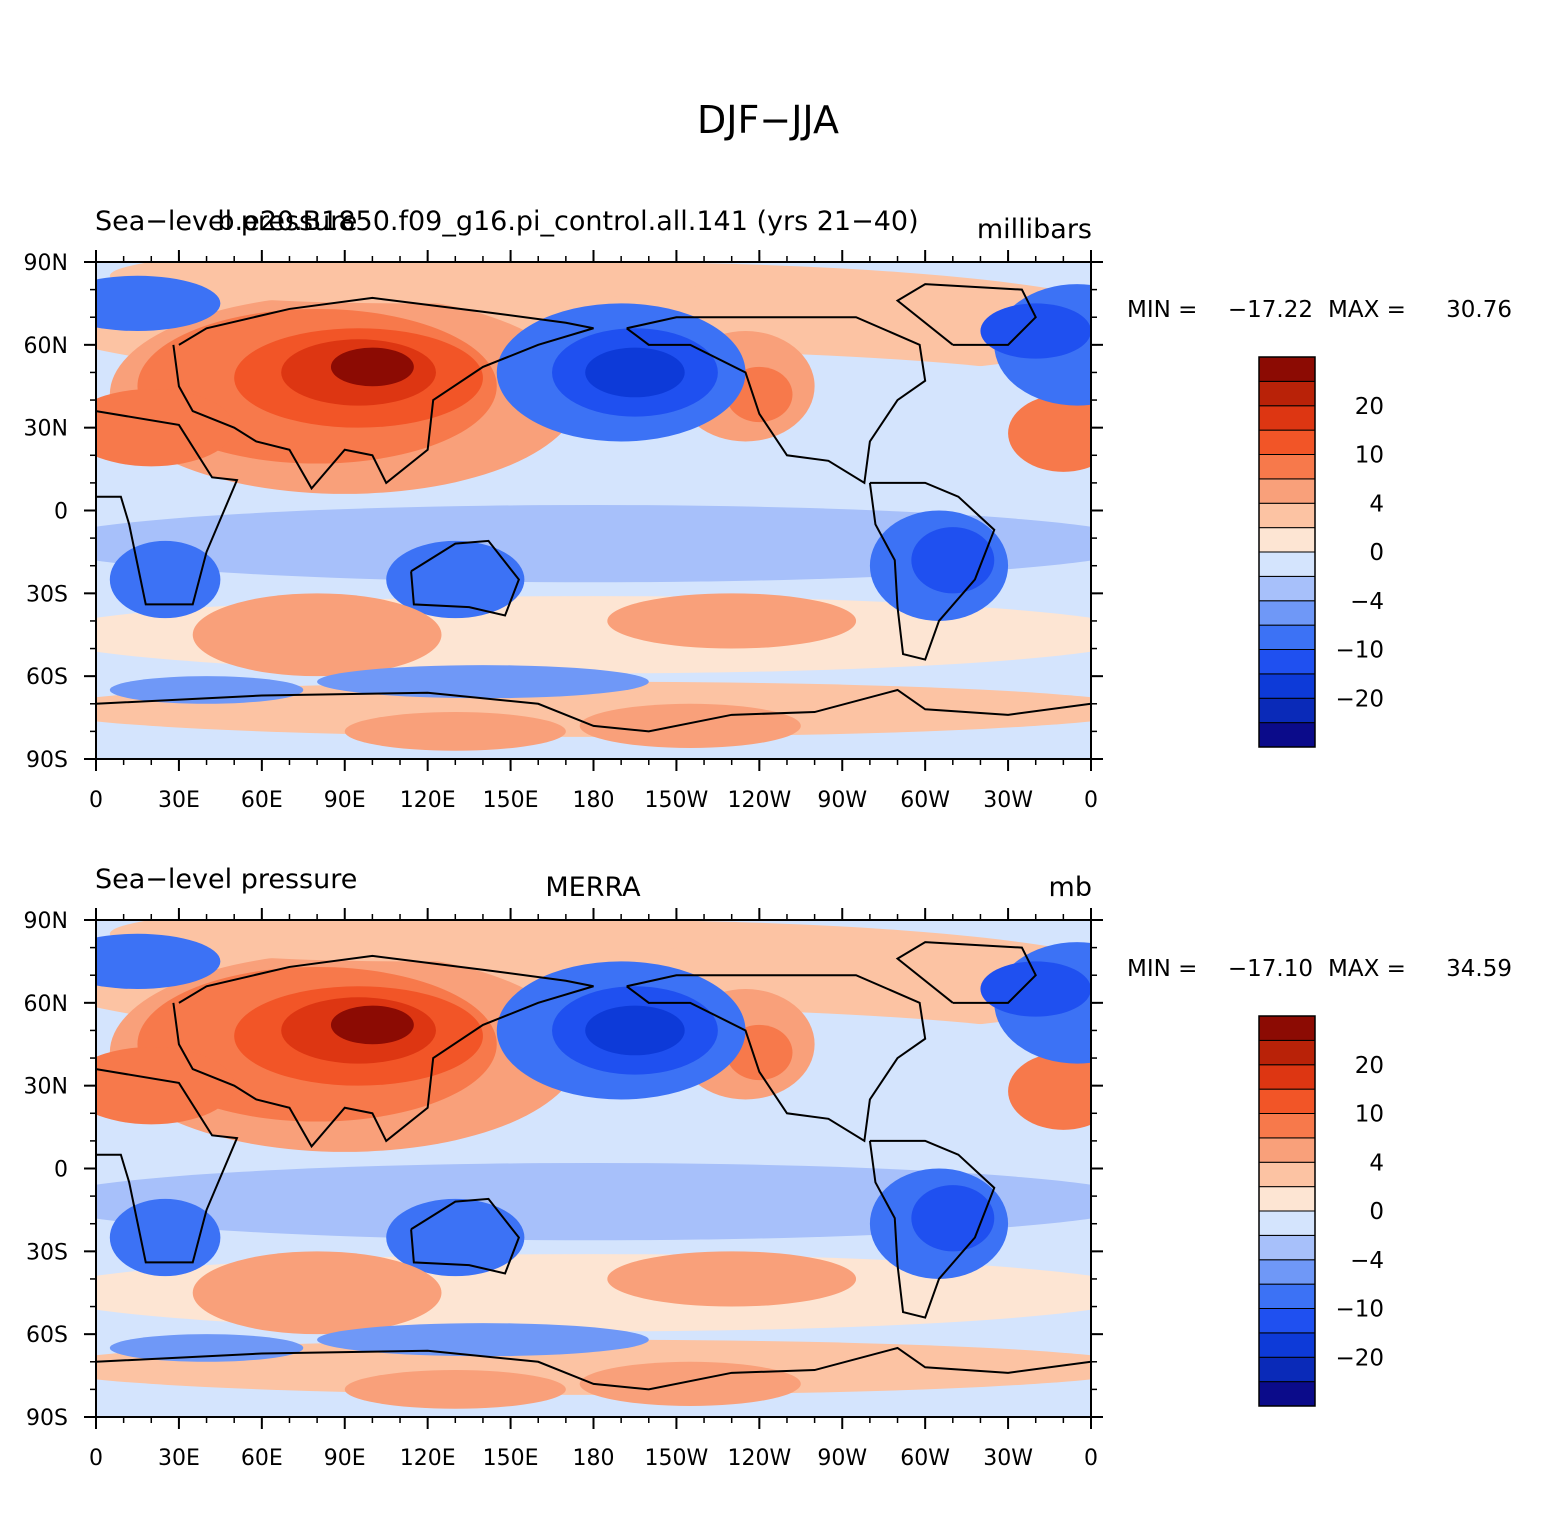 Image resolution: width=1541 pixels, height=1538 pixels. Describe the element at coordinates (1070, 887) in the screenshot. I see `panel-units: mb` at that location.